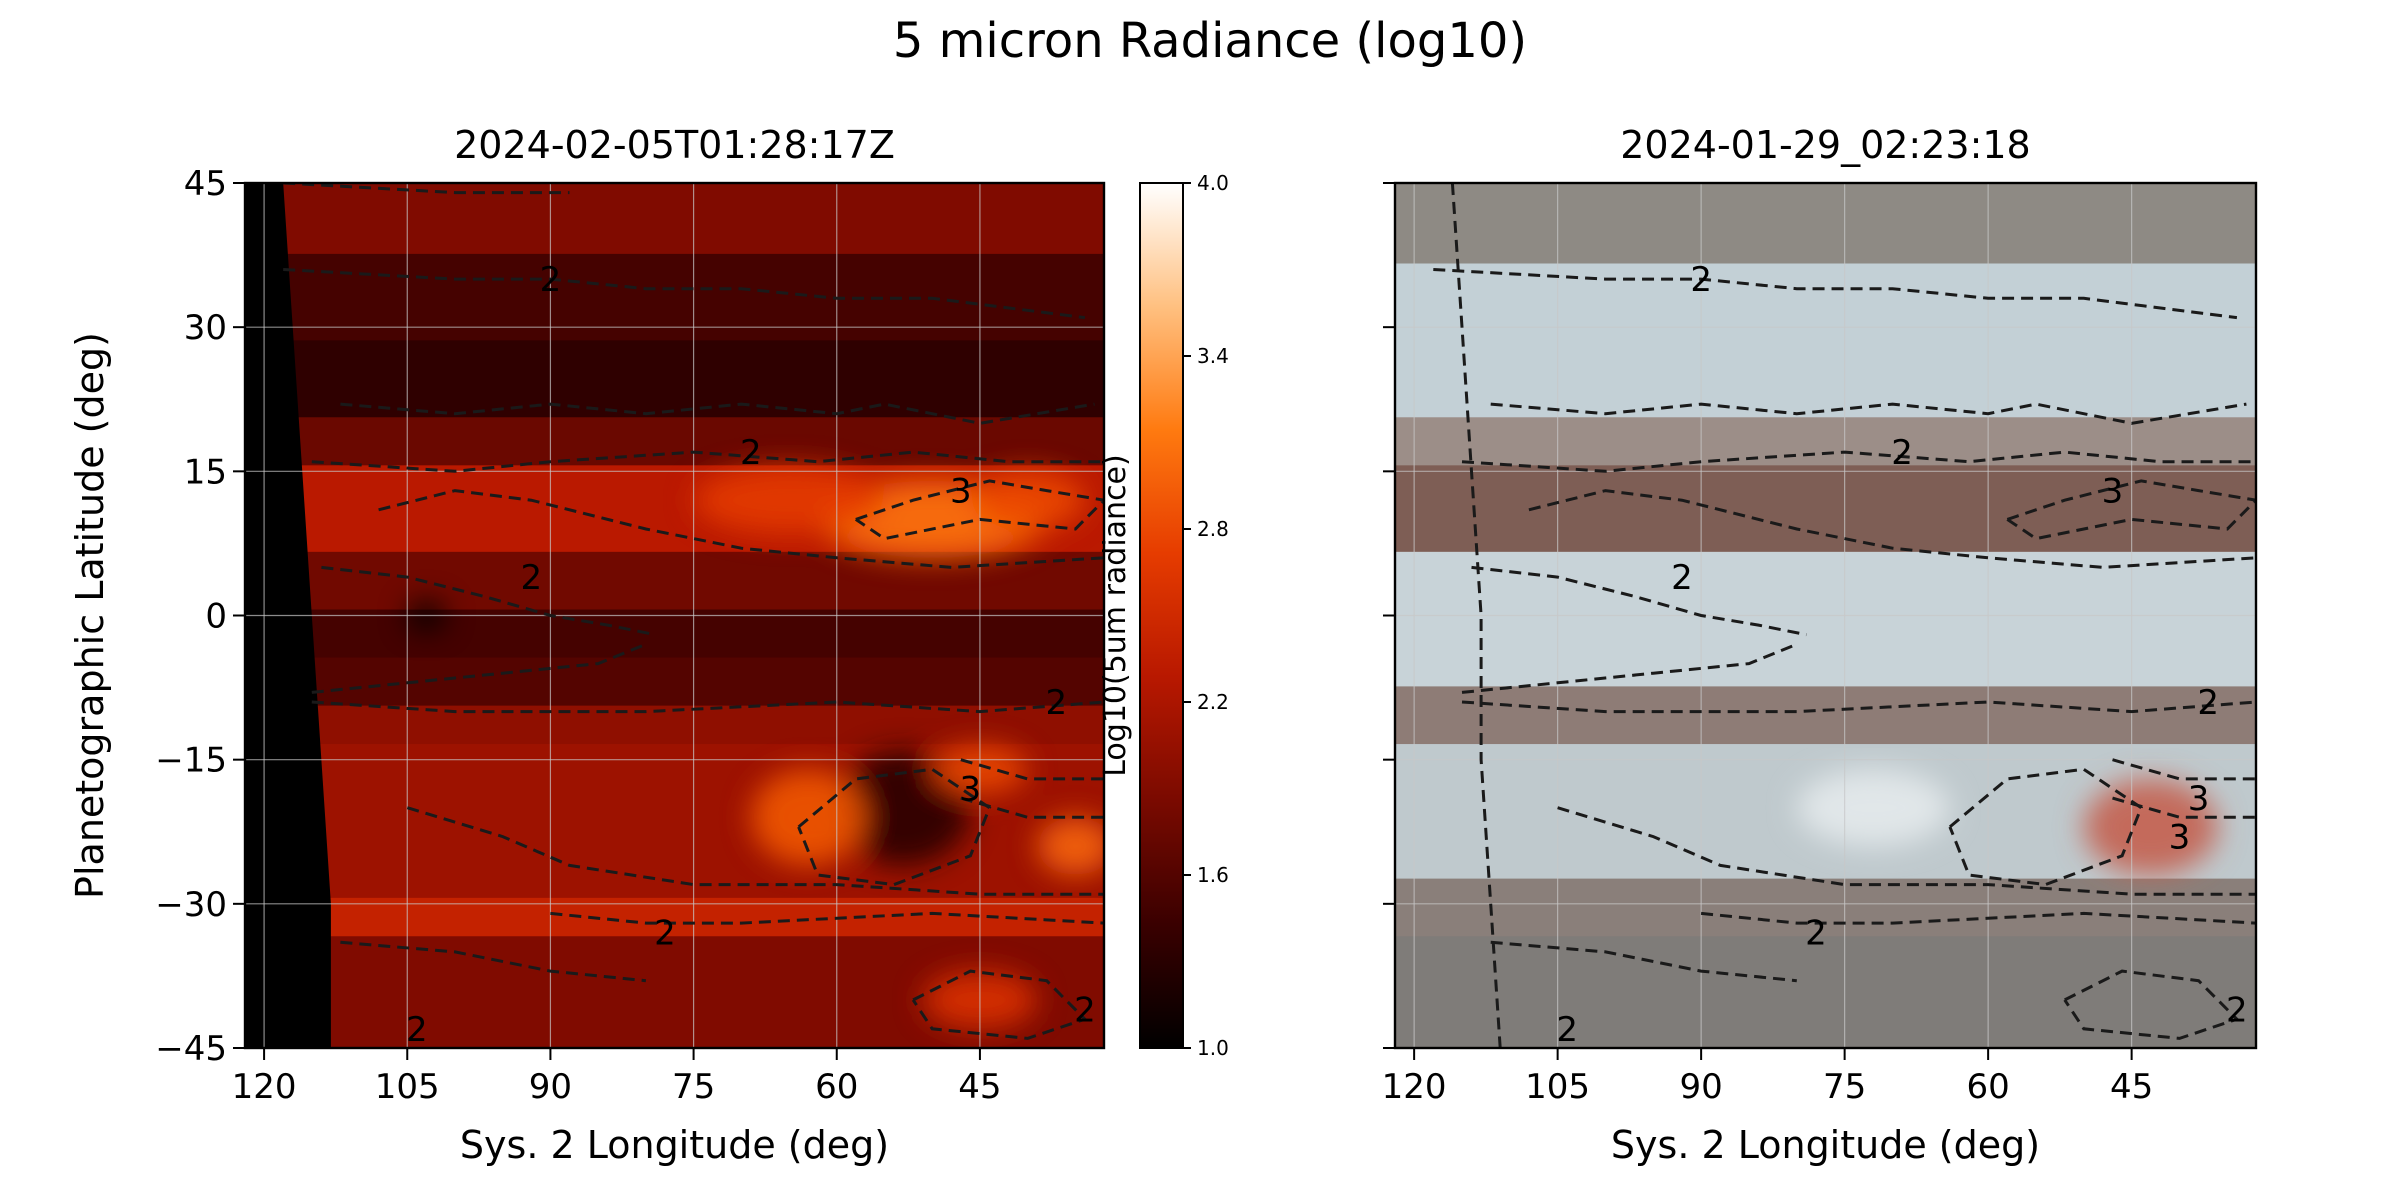  What do you see at coordinates (1825, 145) in the screenshot?
I see `panel-title: 2024-01-29_02:23:18` at bounding box center [1825, 145].